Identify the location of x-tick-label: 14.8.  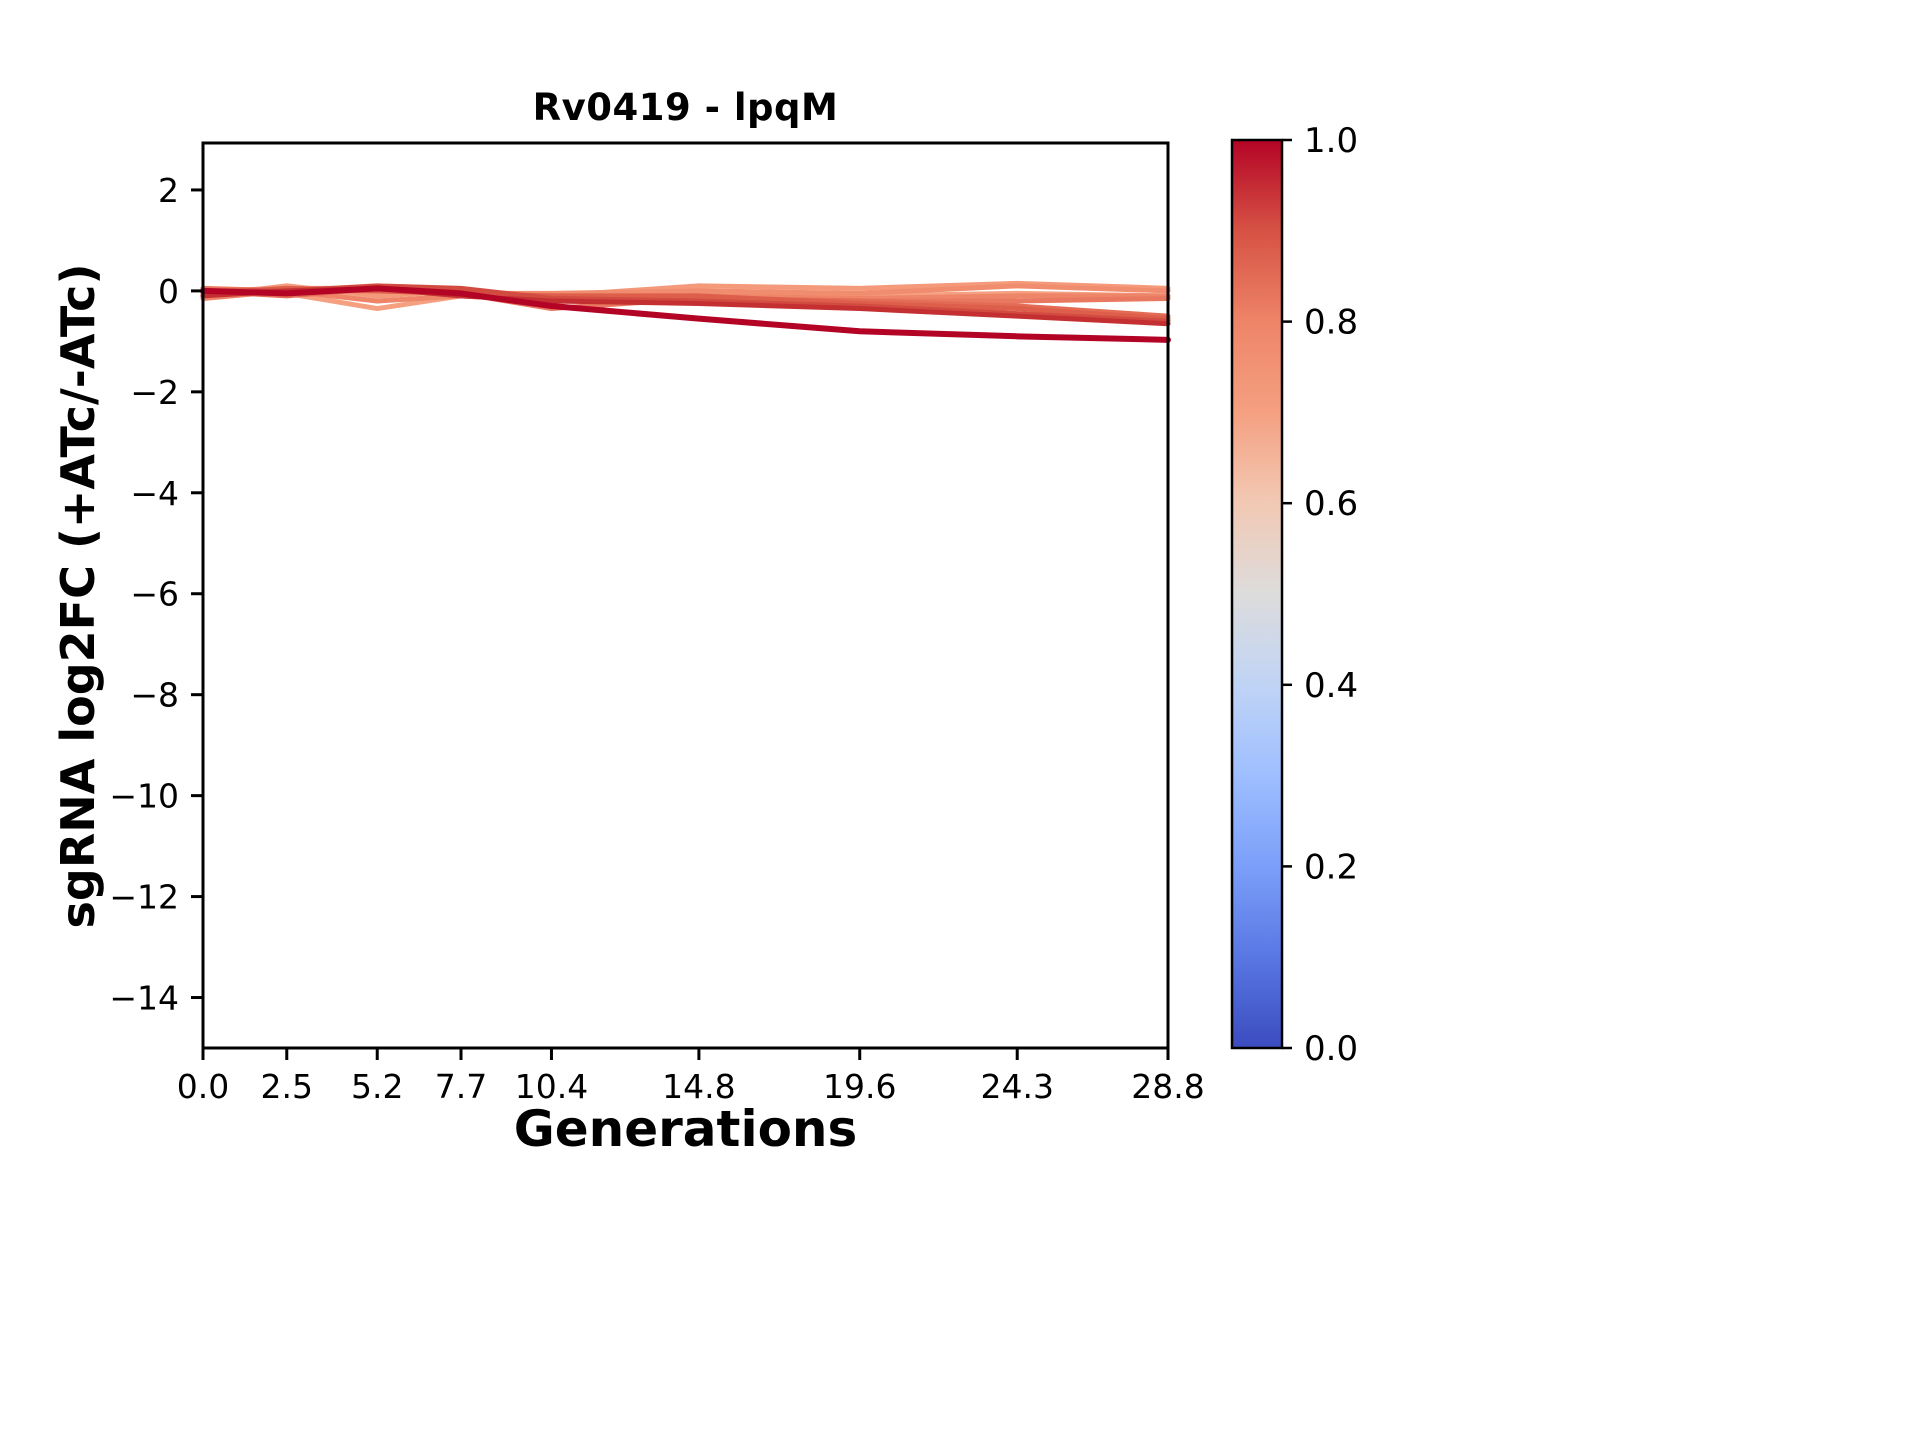
(698, 1086).